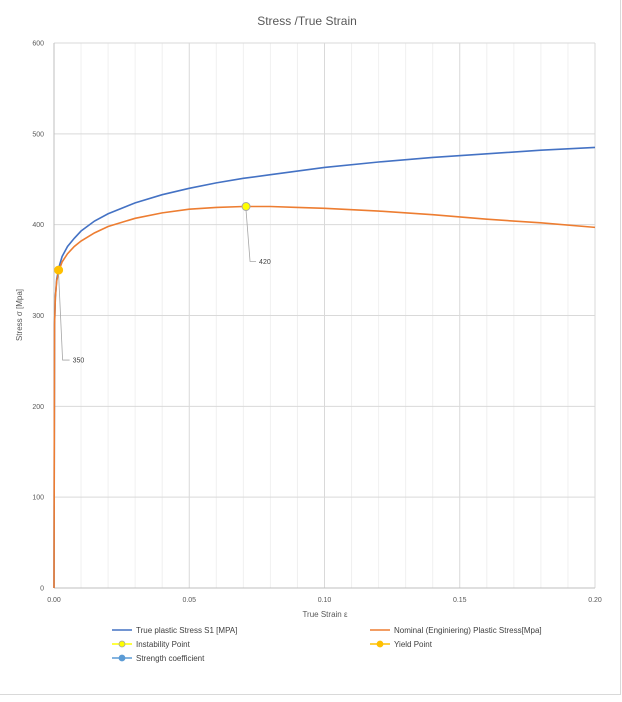 The width and height of the screenshot is (622, 702). What do you see at coordinates (325, 600) in the screenshot?
I see `x-tick-label: 0.10` at bounding box center [325, 600].